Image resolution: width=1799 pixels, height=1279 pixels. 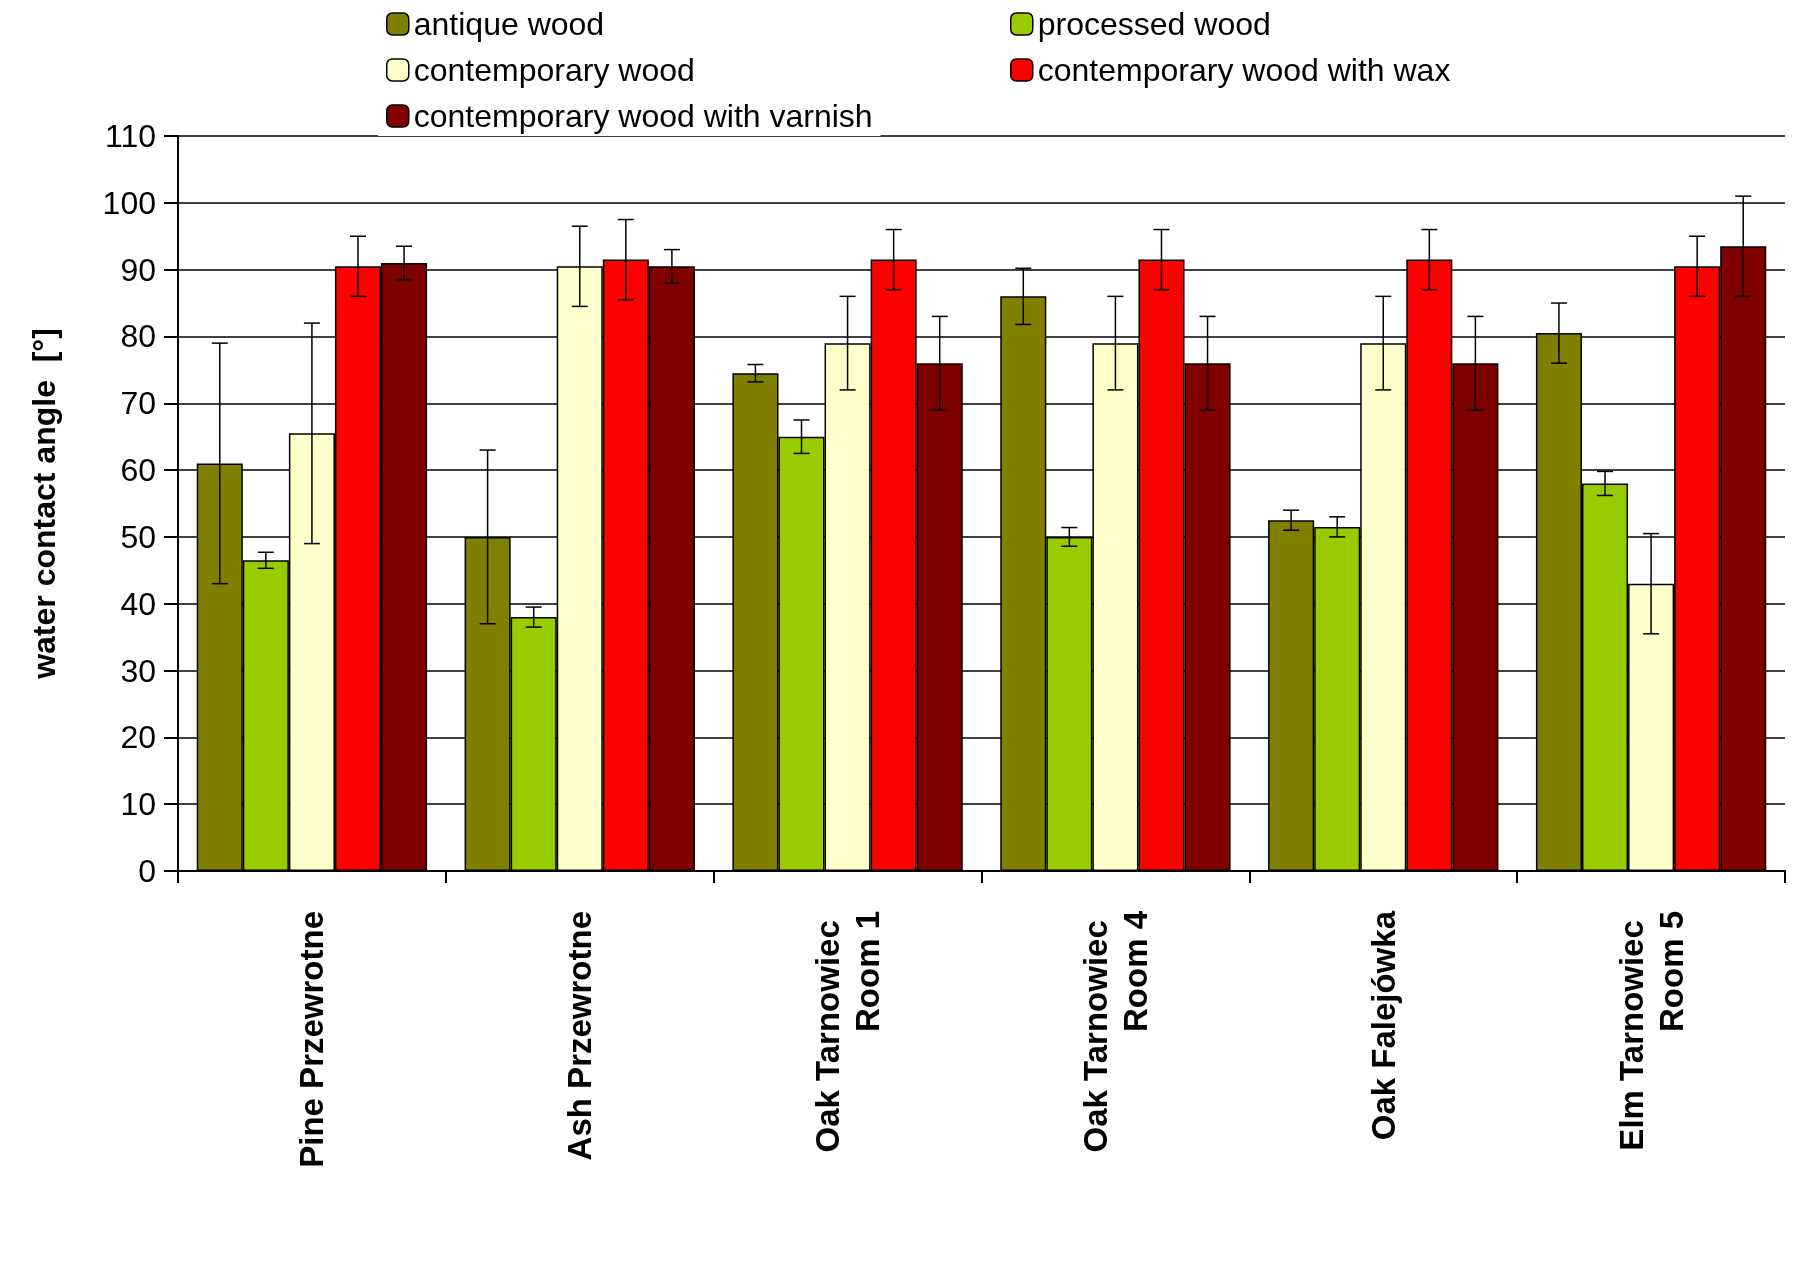 I want to click on legend-label: antique wood, so click(x=509, y=24).